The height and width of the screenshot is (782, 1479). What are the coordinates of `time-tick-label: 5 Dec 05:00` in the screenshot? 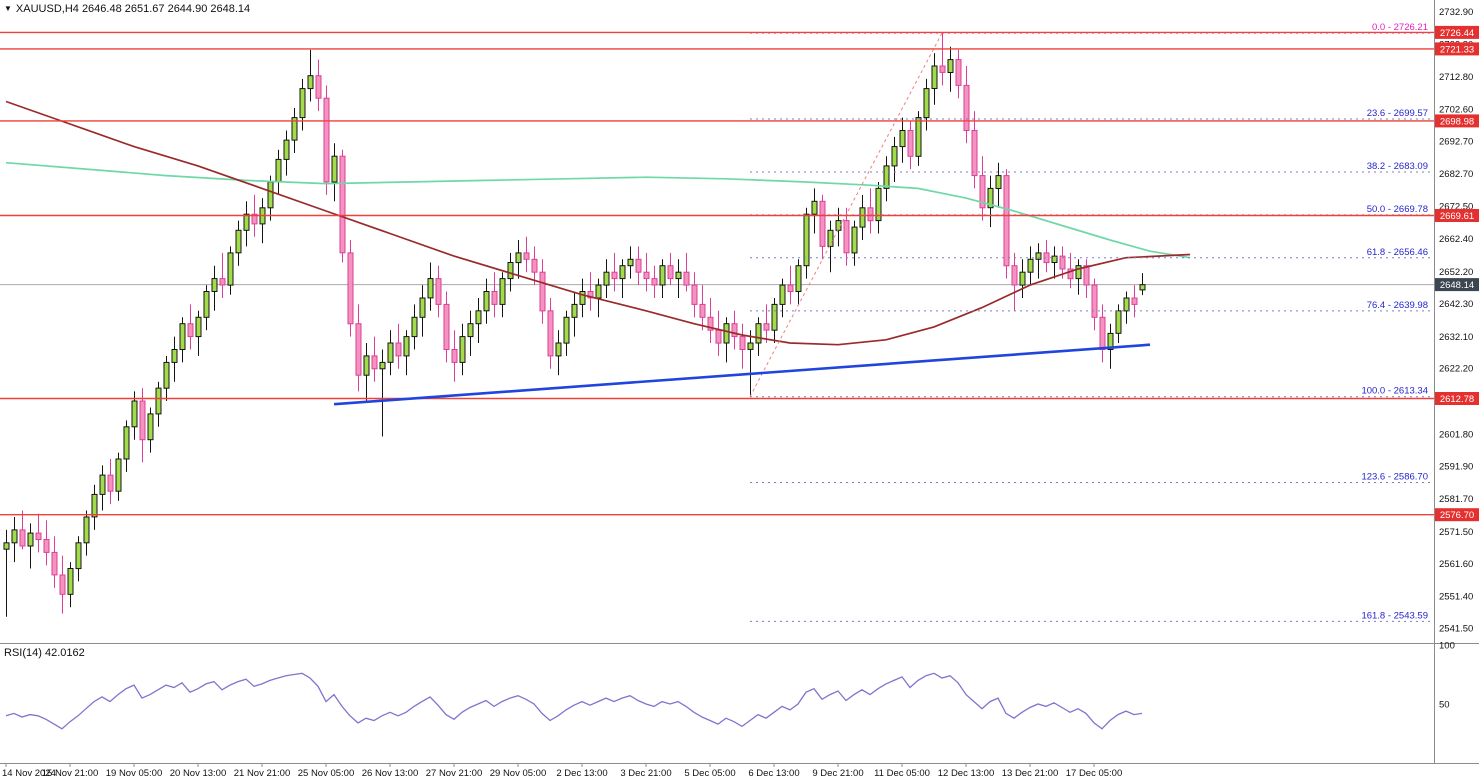 It's located at (709, 773).